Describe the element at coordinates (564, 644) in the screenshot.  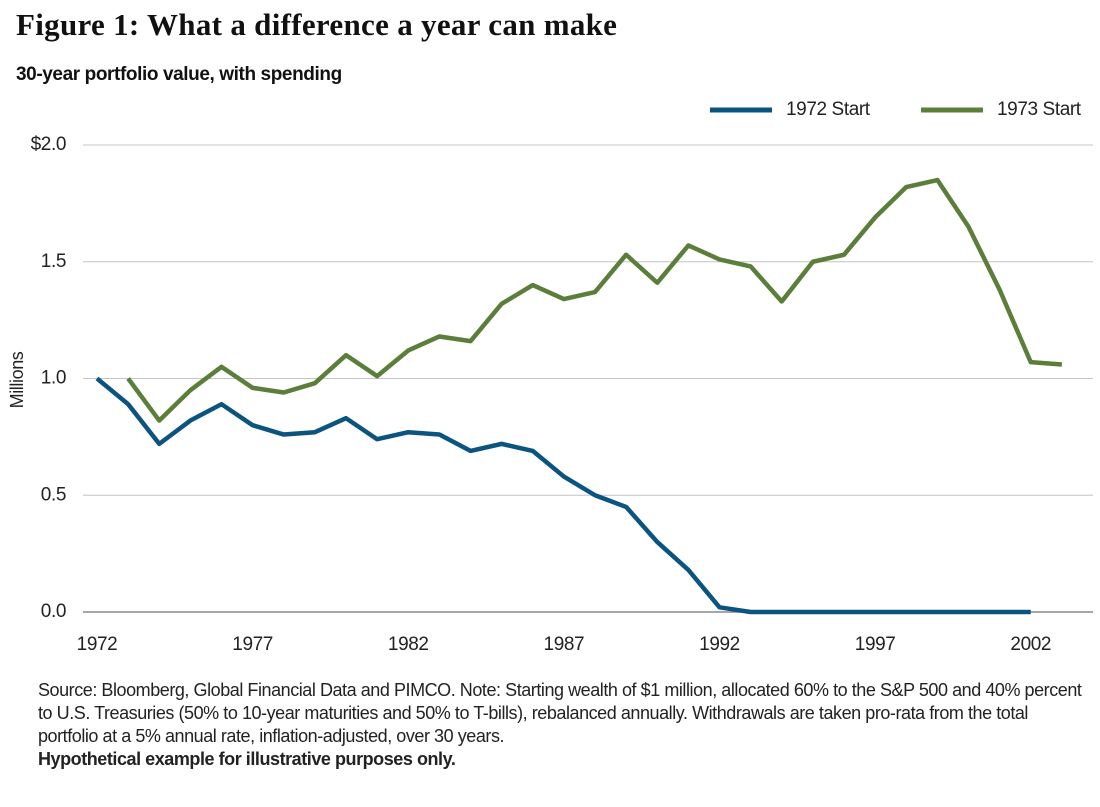
I see `x-tick-label: 1987` at that location.